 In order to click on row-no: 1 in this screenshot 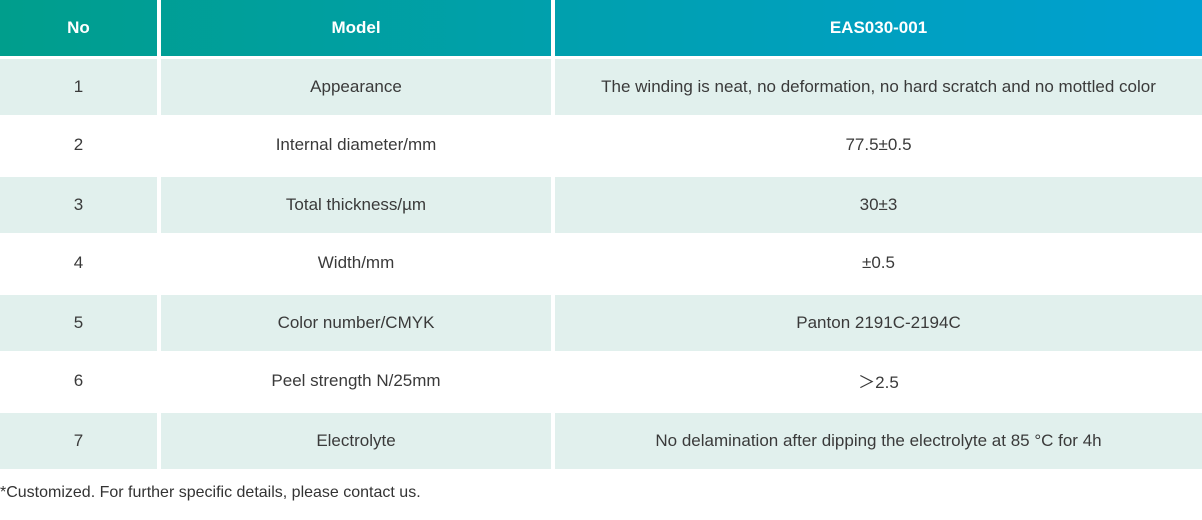, I will do `click(78, 87)`.